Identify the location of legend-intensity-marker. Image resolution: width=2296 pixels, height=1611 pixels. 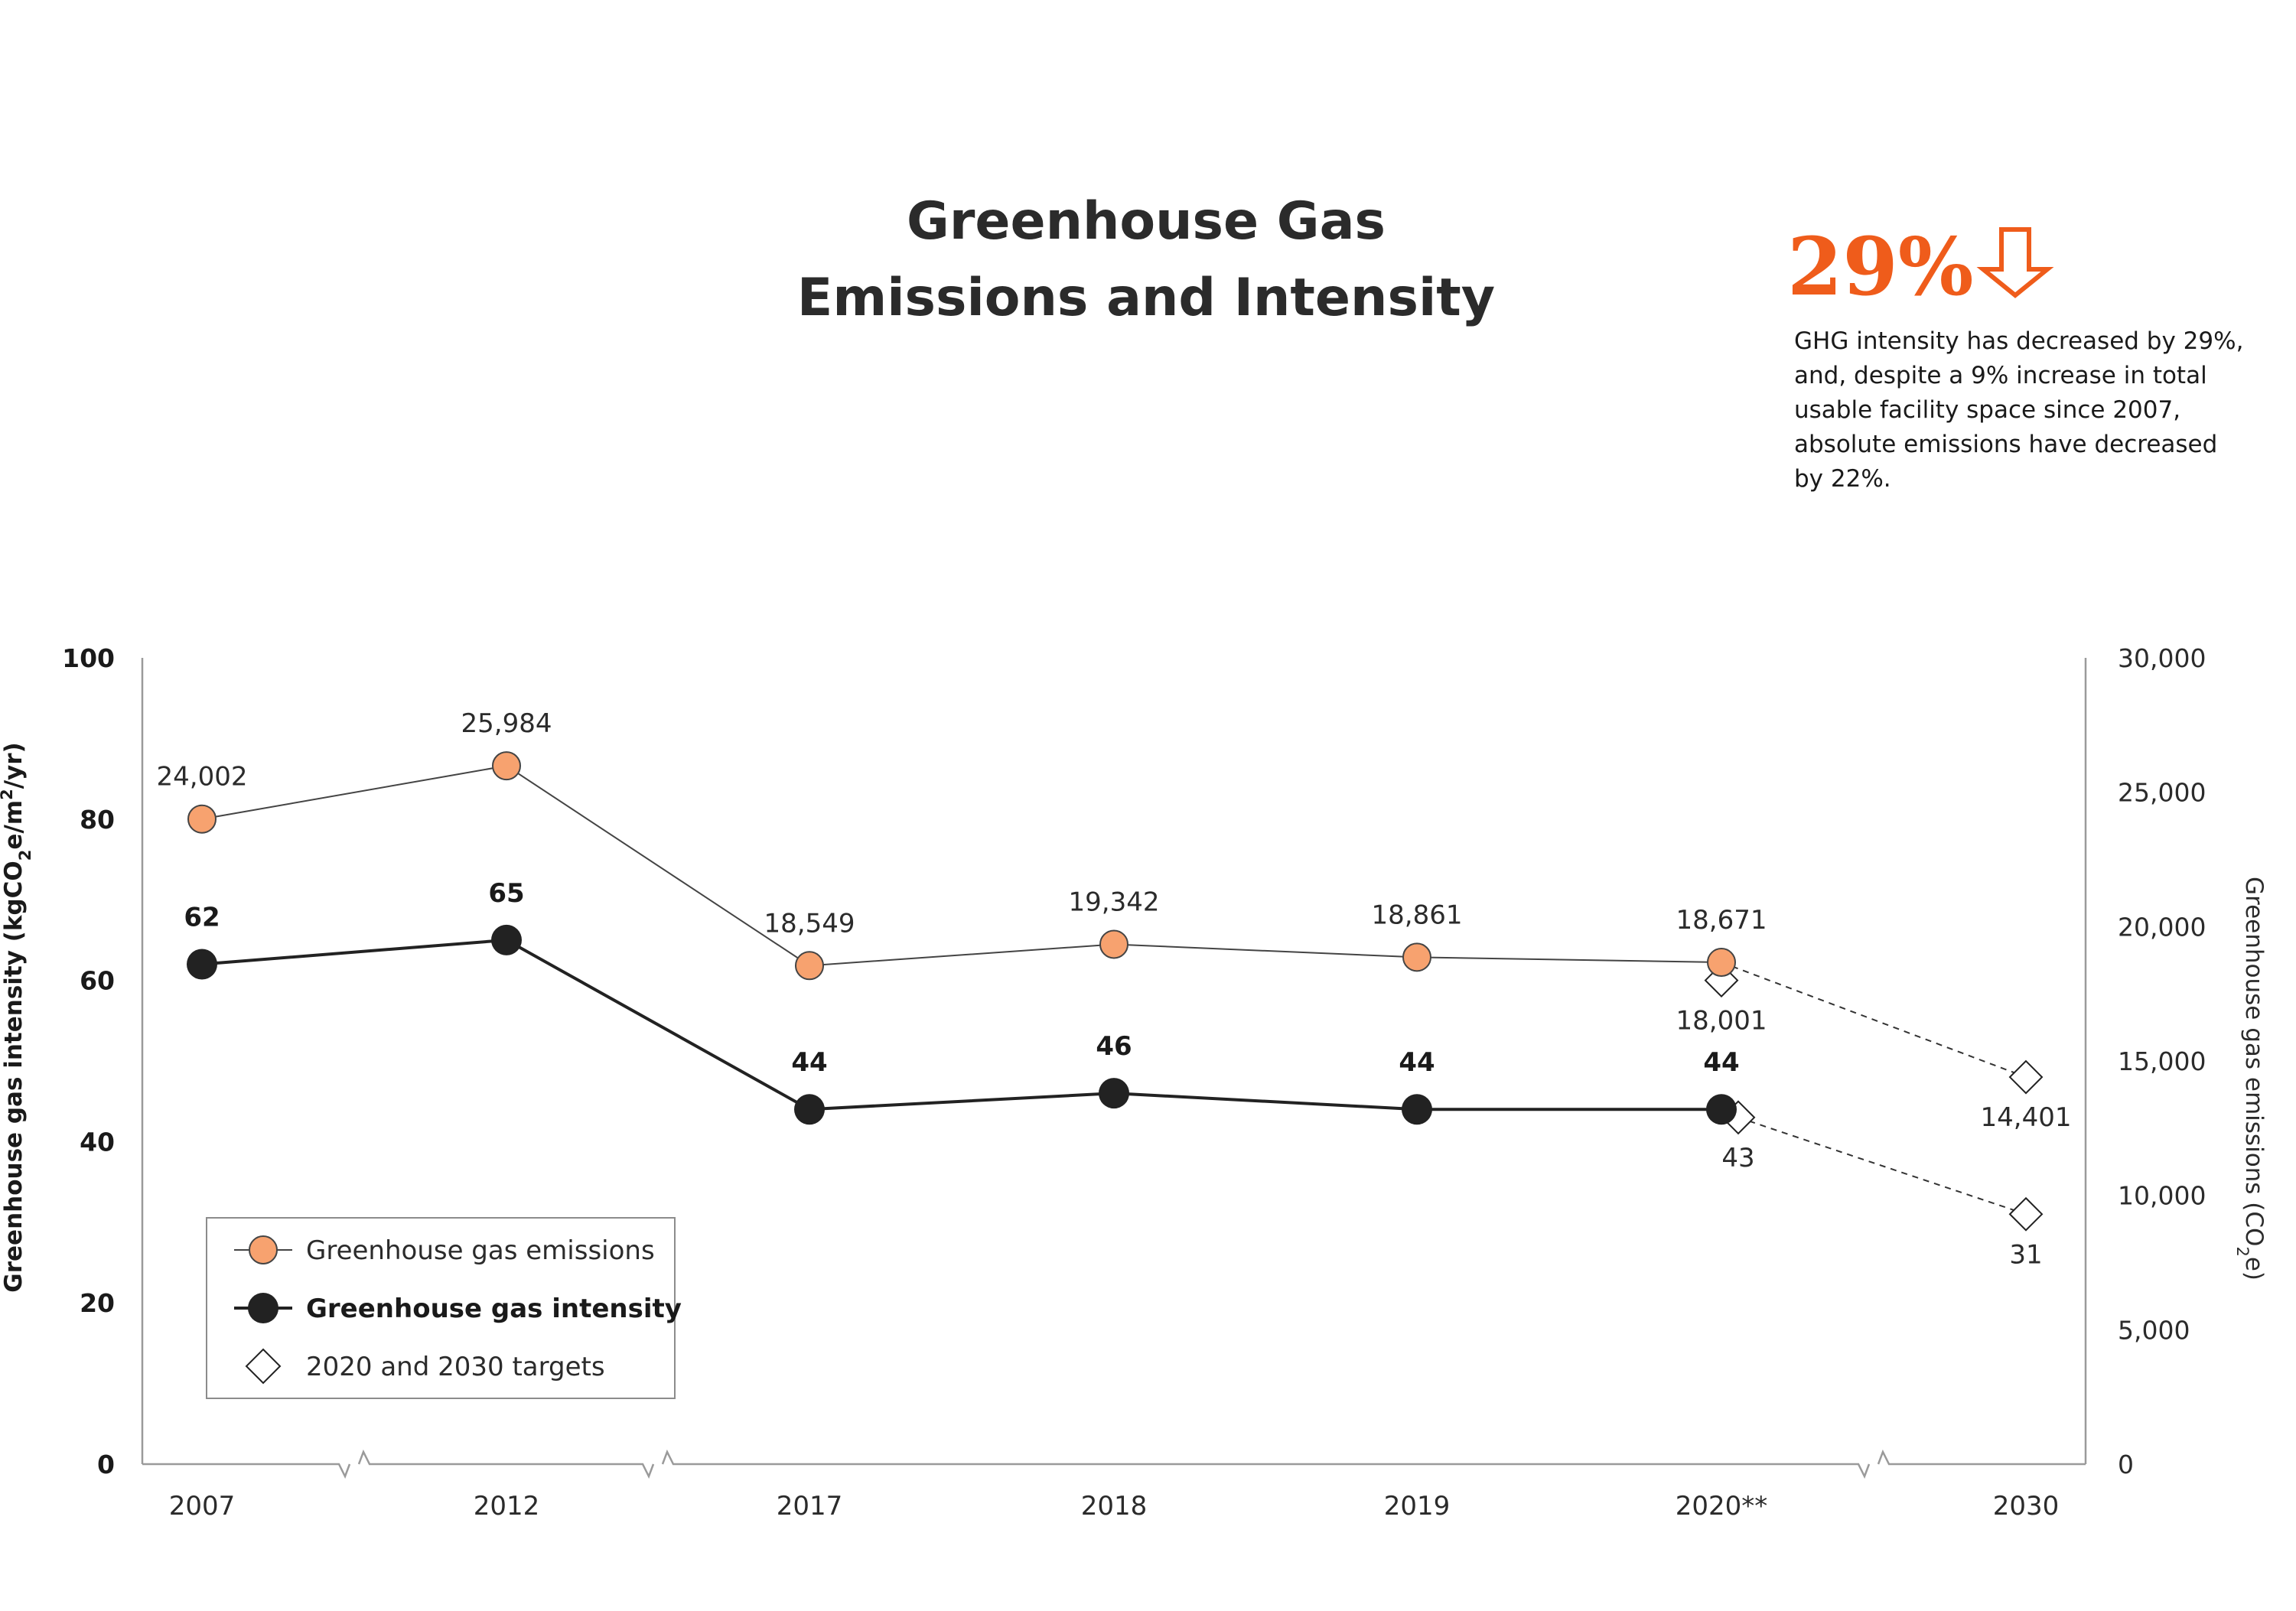
(263, 1308).